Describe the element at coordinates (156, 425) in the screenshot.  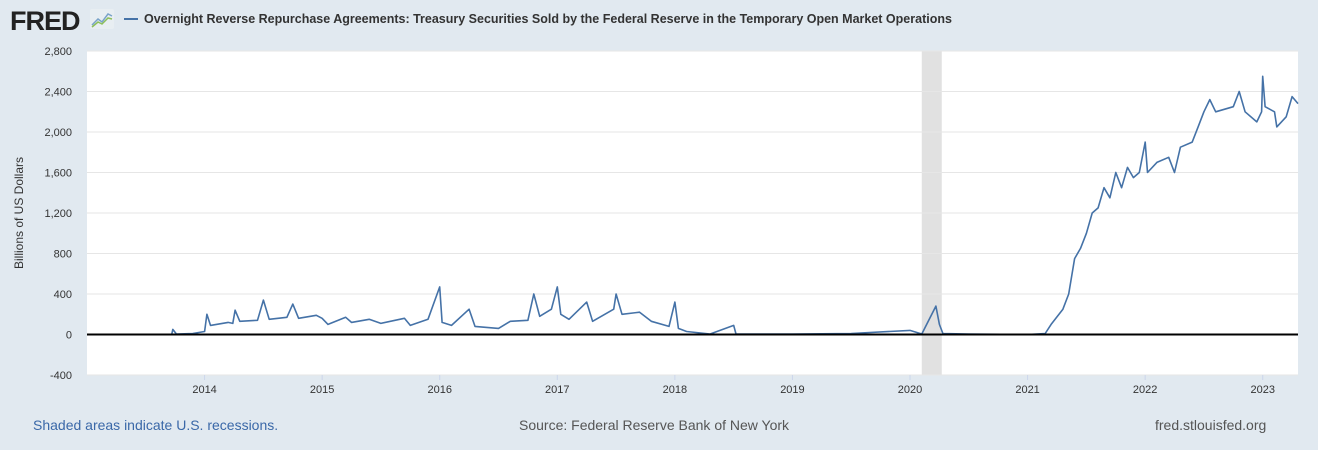
I see `recession-note-link: Shaded areas indicate U.S. recessions.` at that location.